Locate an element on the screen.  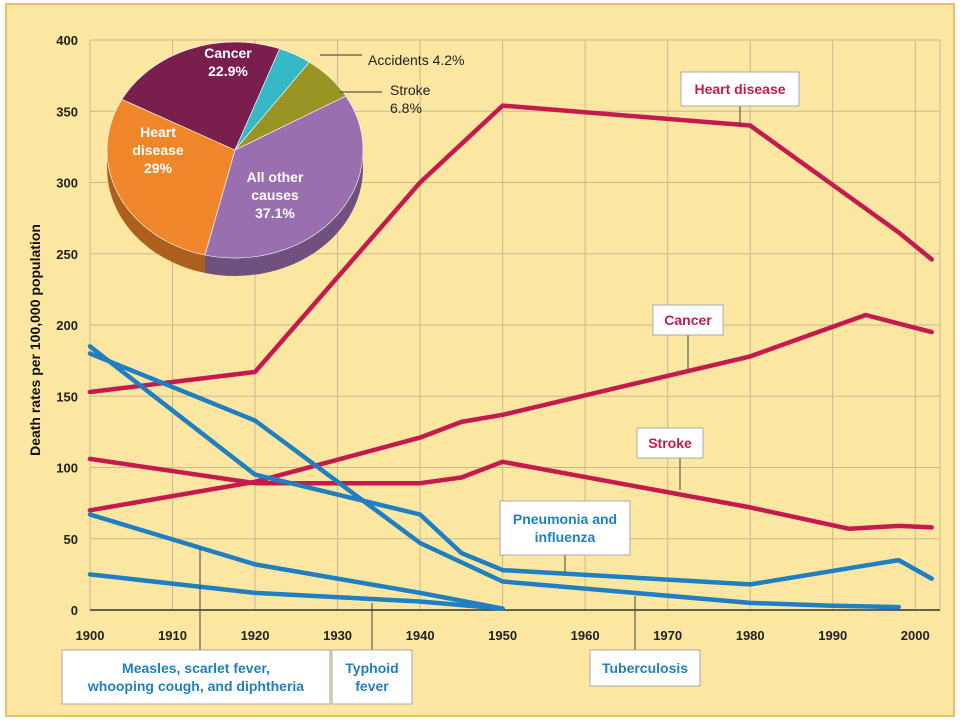
pie-label-4-1: 6.8% is located at coordinates (406, 108).